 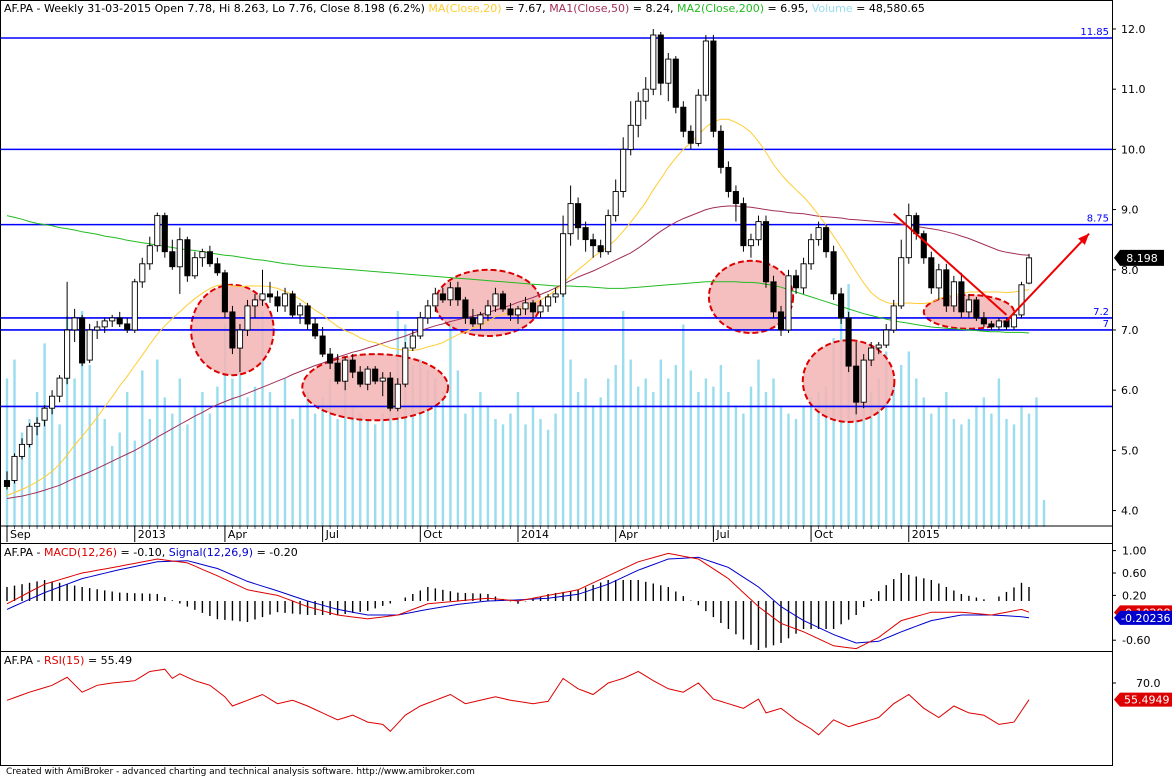 I want to click on rsi-panel: 70.0 55.4949 AF.PA - RSI(15) = 55.49, so click(x=586, y=708).